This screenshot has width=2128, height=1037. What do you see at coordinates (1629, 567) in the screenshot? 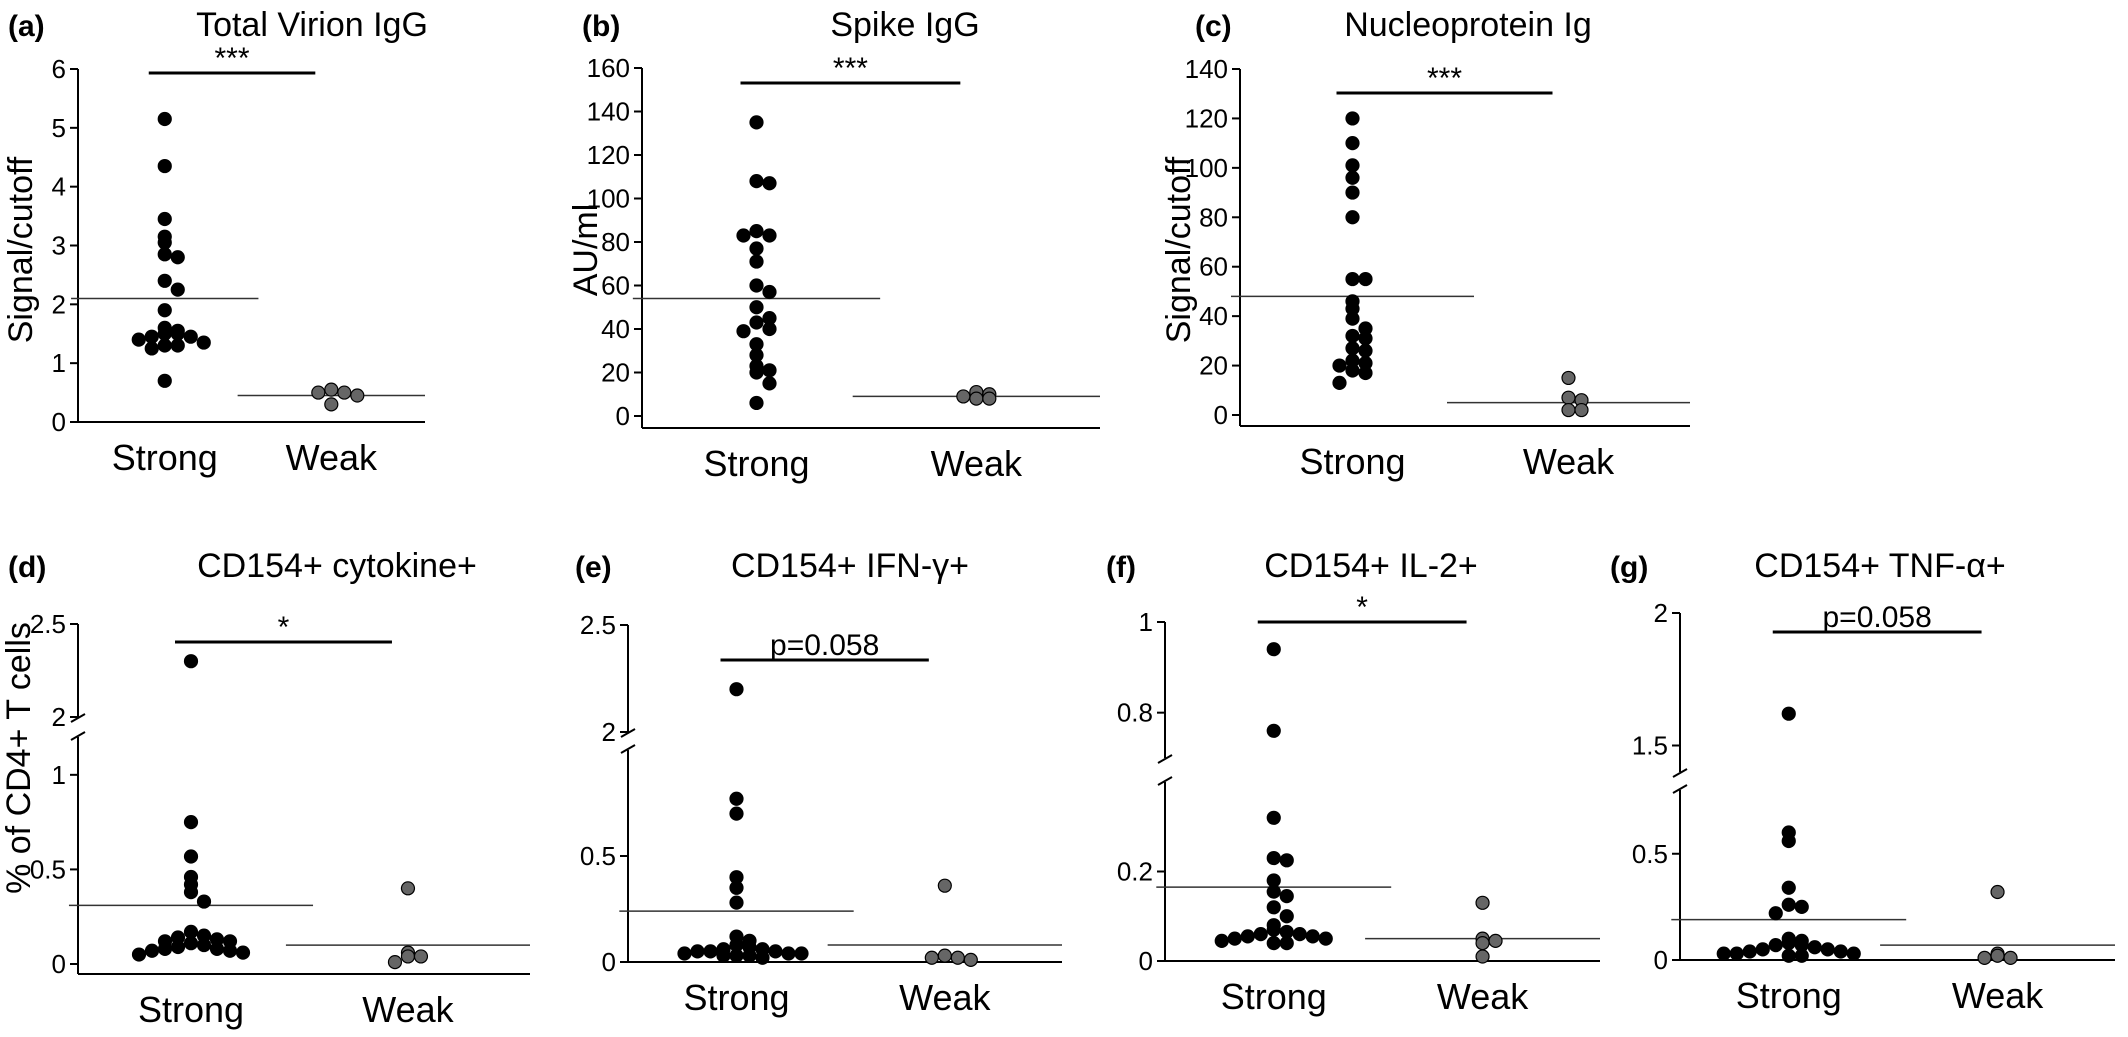
I see `panel-label: (g)` at bounding box center [1629, 567].